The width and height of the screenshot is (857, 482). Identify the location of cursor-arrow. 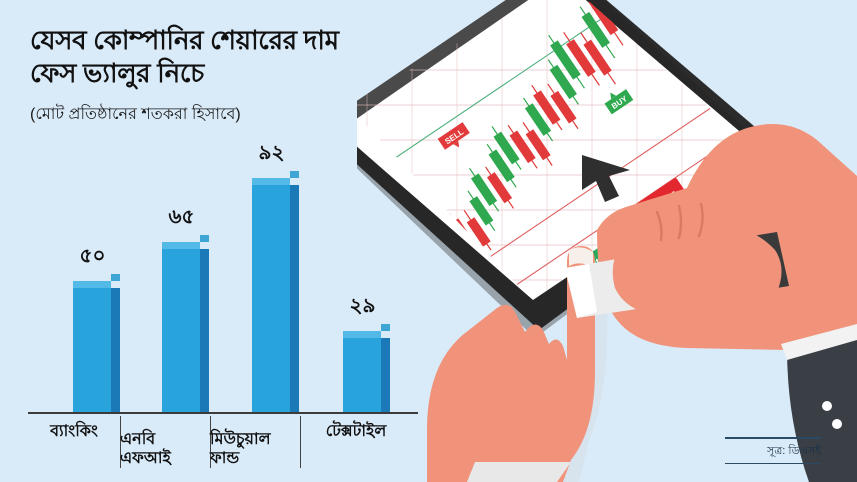
(606, 178).